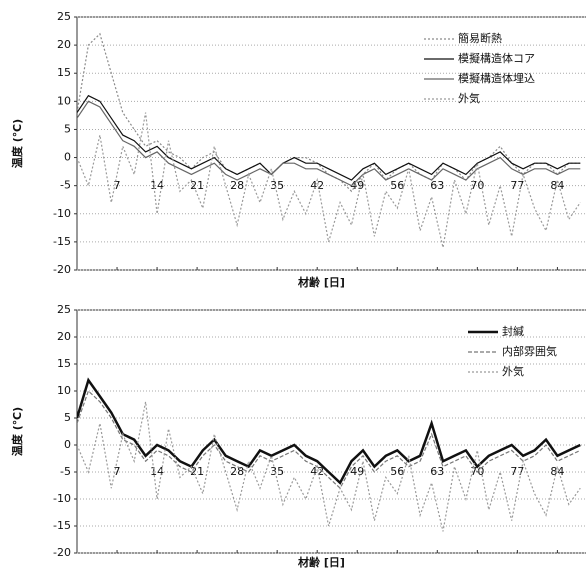  I want to click on legend-label: 模擬構造体埋込, so click(496, 78).